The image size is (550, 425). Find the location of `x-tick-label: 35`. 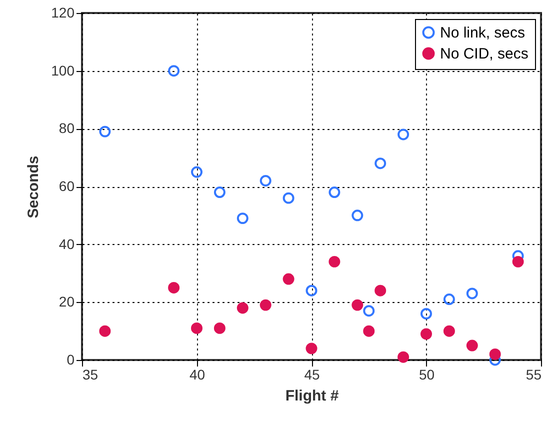

x-tick-label: 35 is located at coordinates (90, 374).